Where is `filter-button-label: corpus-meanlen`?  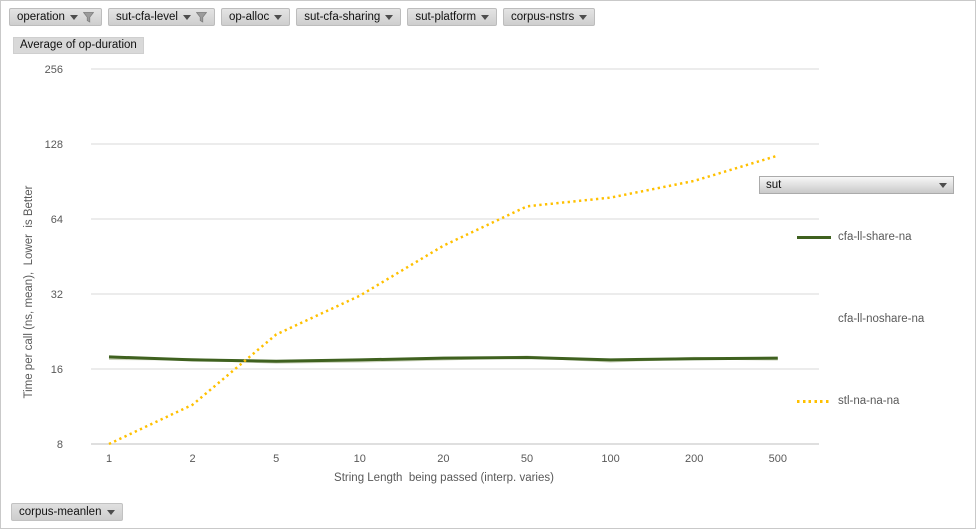
filter-button-label: corpus-meanlen is located at coordinates (60, 512).